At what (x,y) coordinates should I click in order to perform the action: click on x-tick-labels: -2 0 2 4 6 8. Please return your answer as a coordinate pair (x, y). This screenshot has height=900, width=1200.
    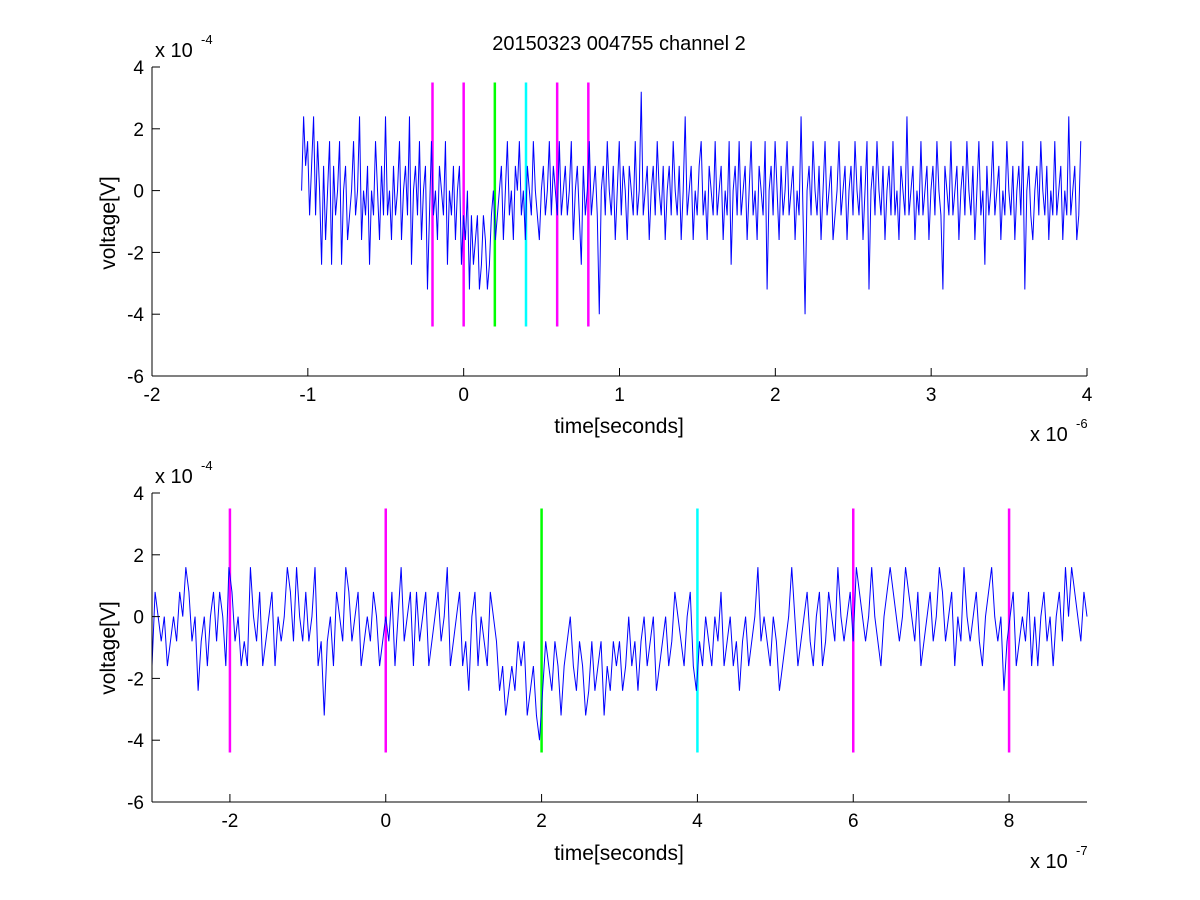
    Looking at the image, I should click on (617, 821).